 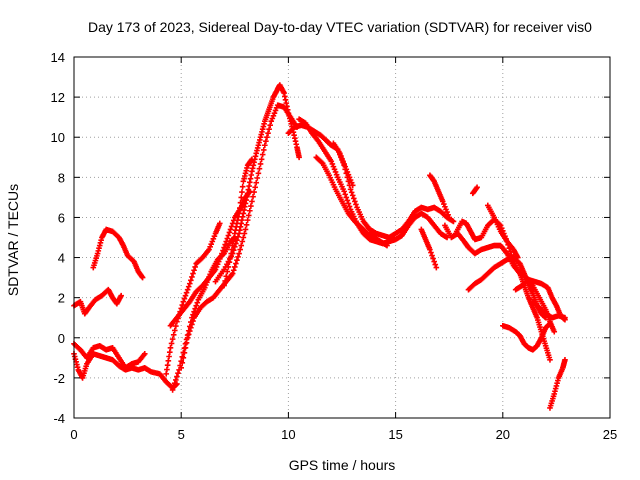 I want to click on series-trace-y, so click(x=557, y=384).